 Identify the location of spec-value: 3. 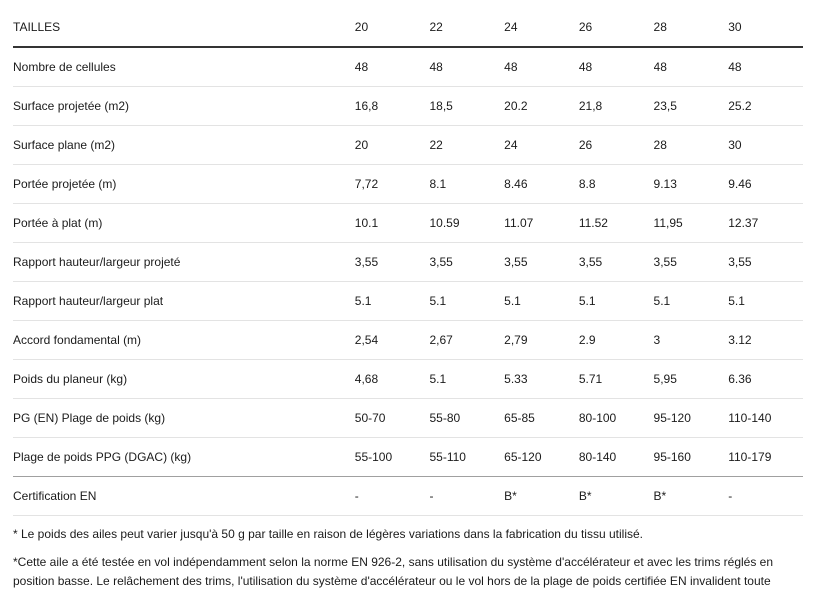
(691, 340).